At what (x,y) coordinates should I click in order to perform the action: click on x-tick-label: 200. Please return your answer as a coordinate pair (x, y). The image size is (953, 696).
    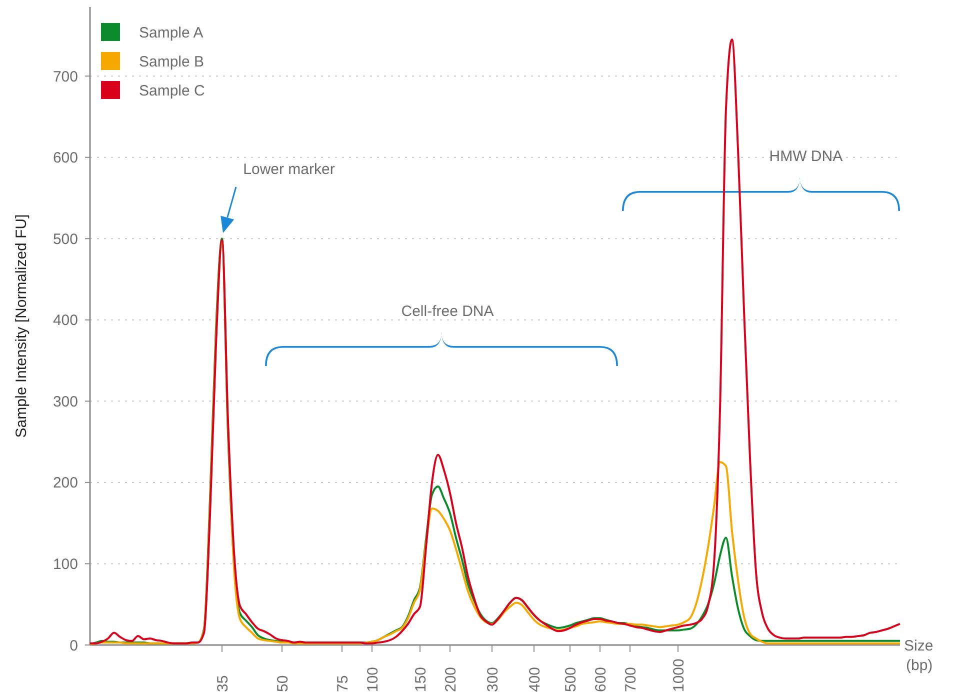
    Looking at the image, I should click on (451, 679).